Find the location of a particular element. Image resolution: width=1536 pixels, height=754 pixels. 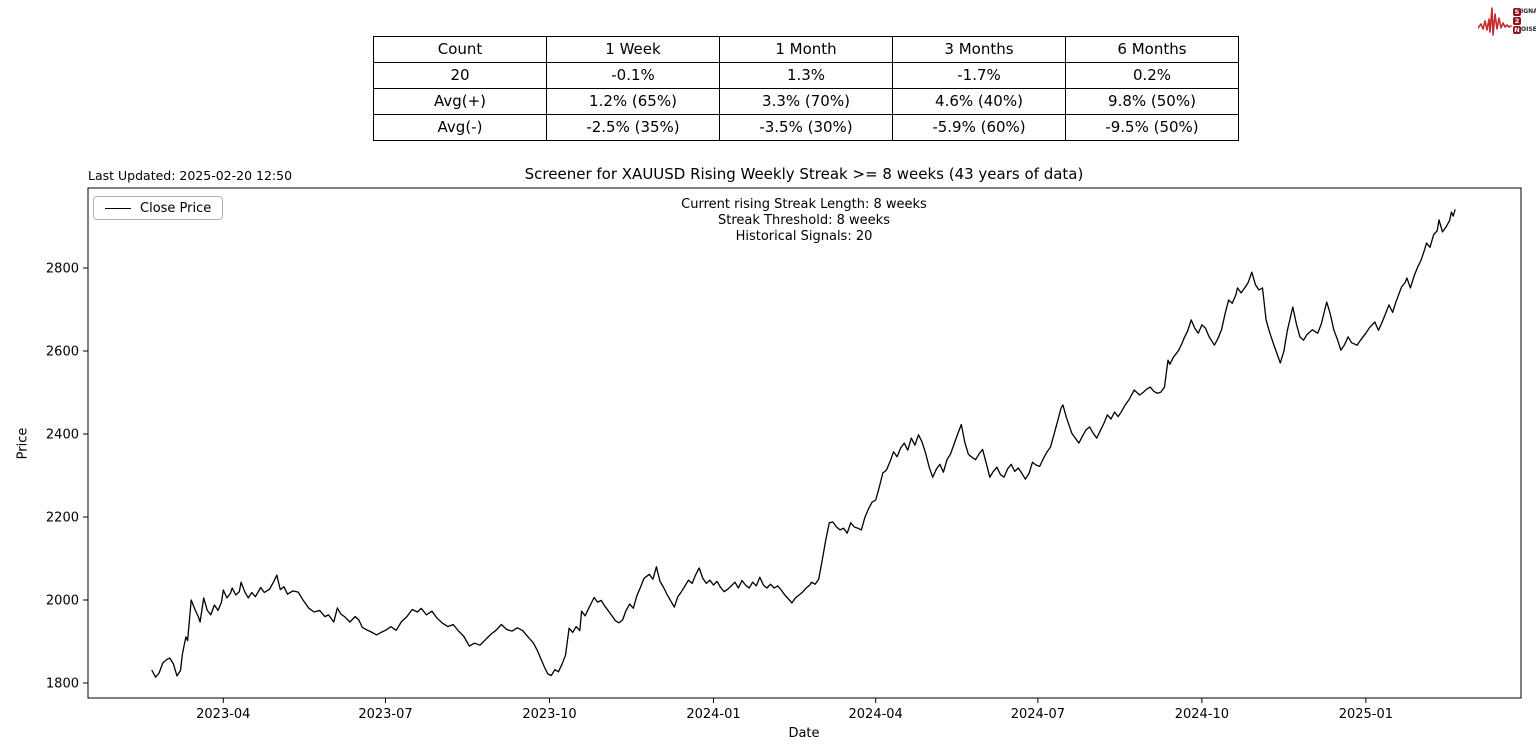

x-tick-label: 2024-01 is located at coordinates (713, 714).